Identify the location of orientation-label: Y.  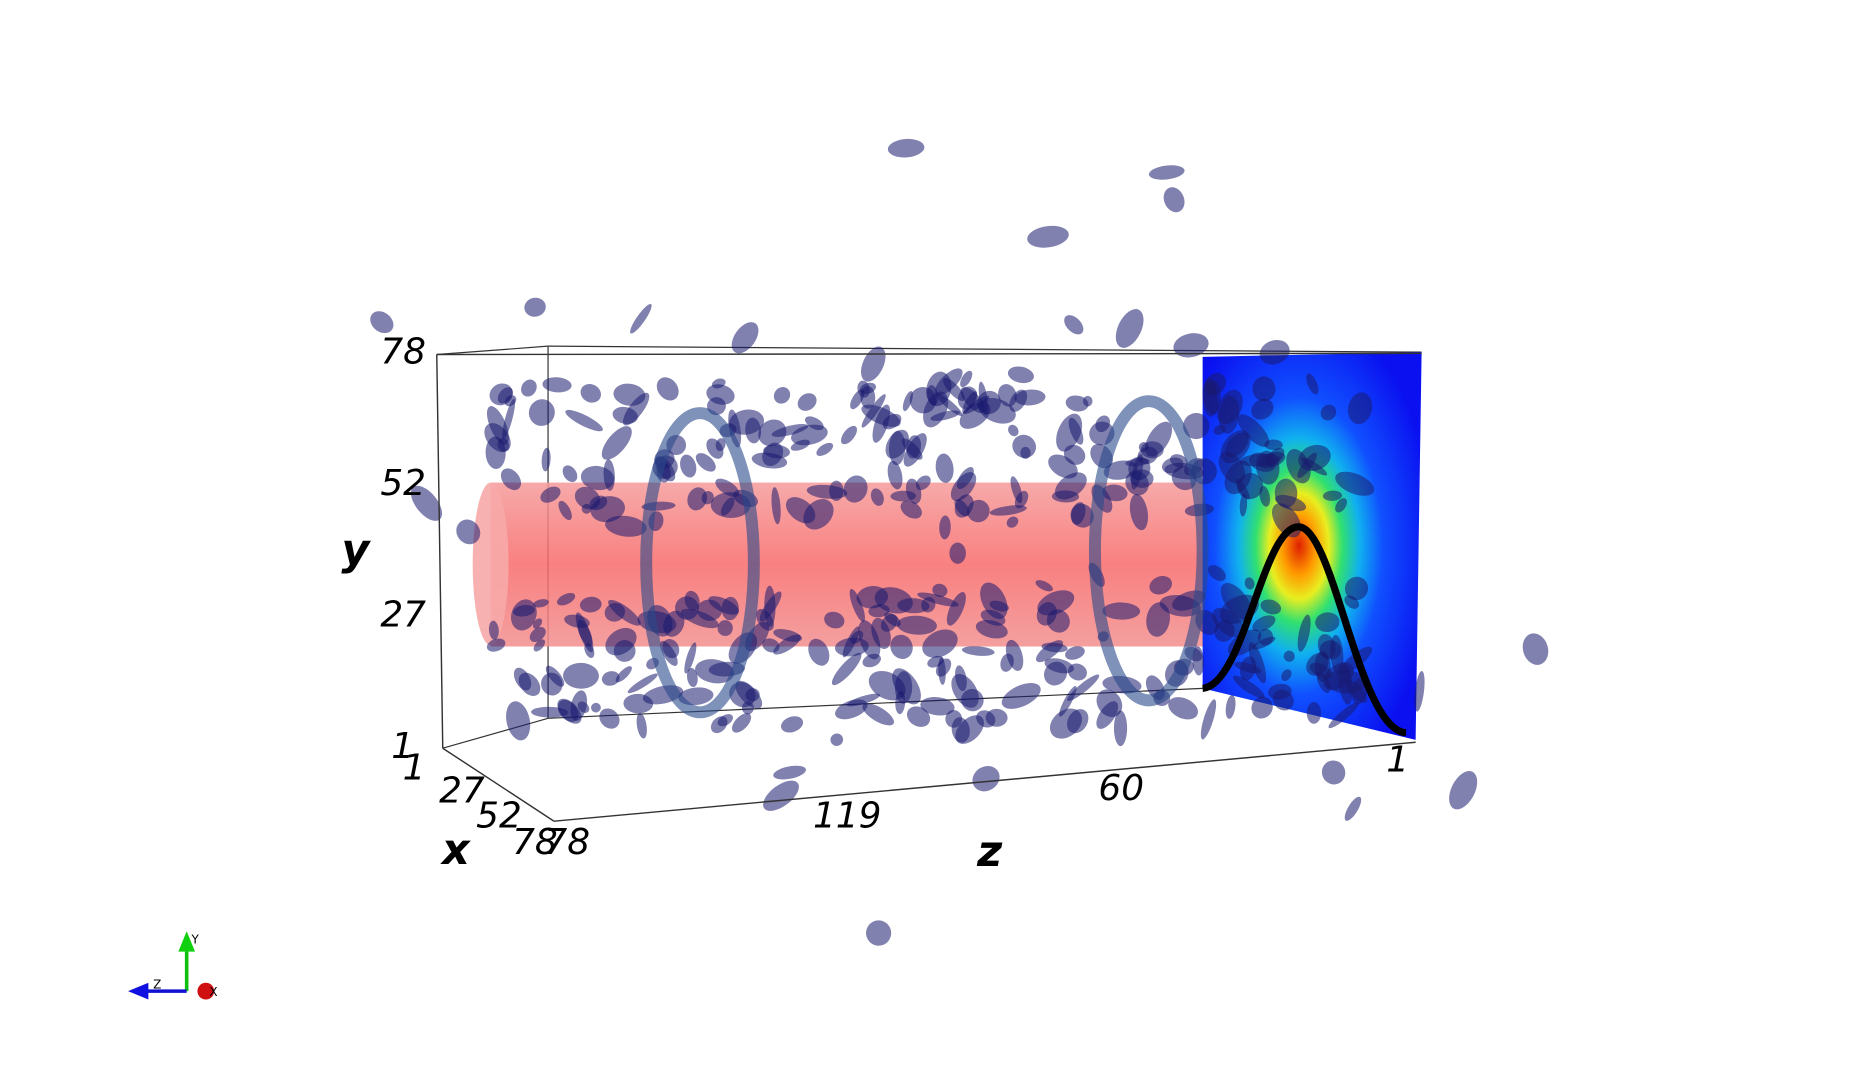
(194, 939).